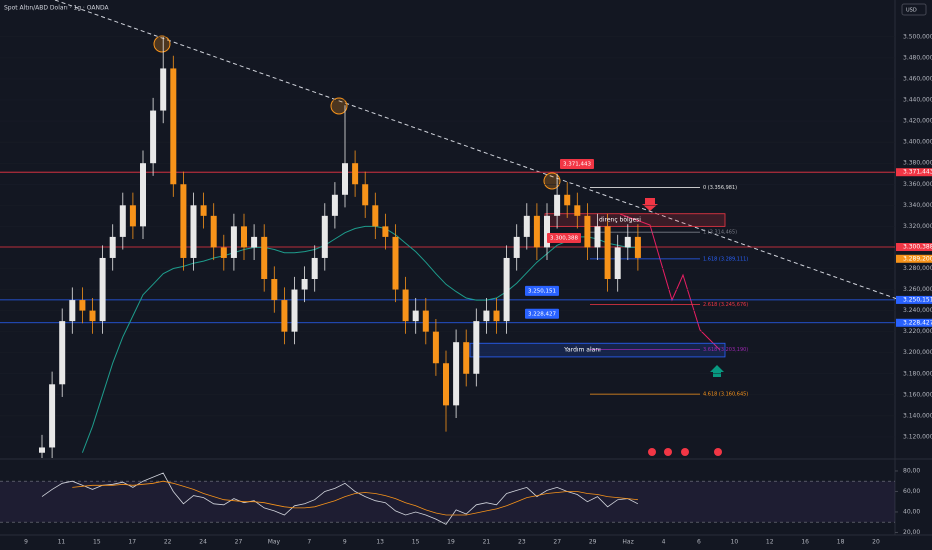  What do you see at coordinates (725, 350) in the screenshot?
I see `fib-label: 3.618 (3.203,190)` at bounding box center [725, 350].